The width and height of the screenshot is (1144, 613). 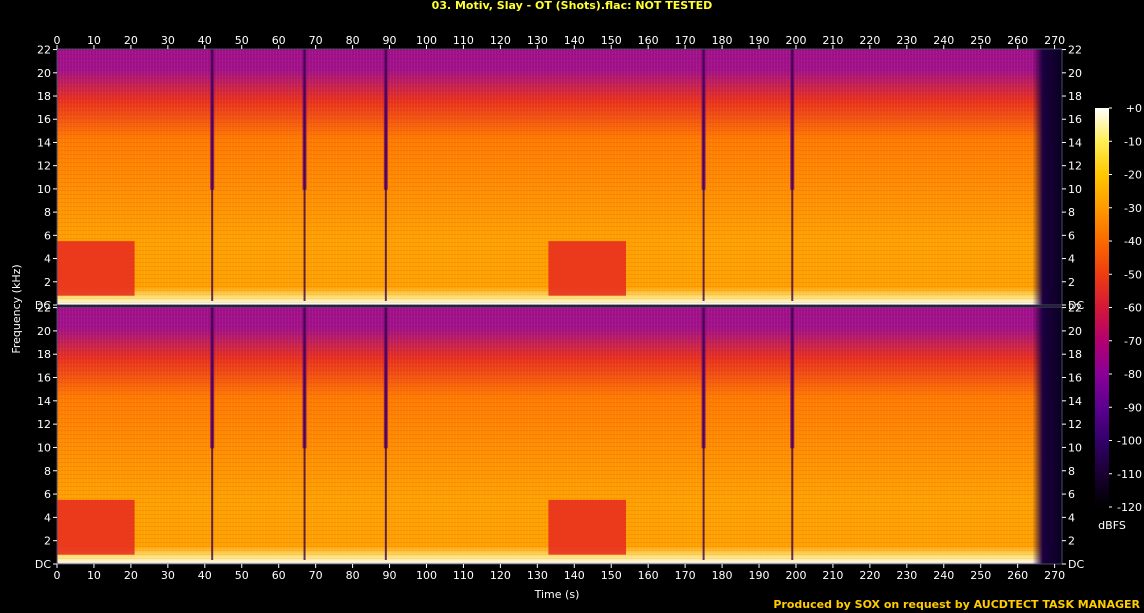 I want to click on y-tick-label-right: DC, so click(x=1076, y=305).